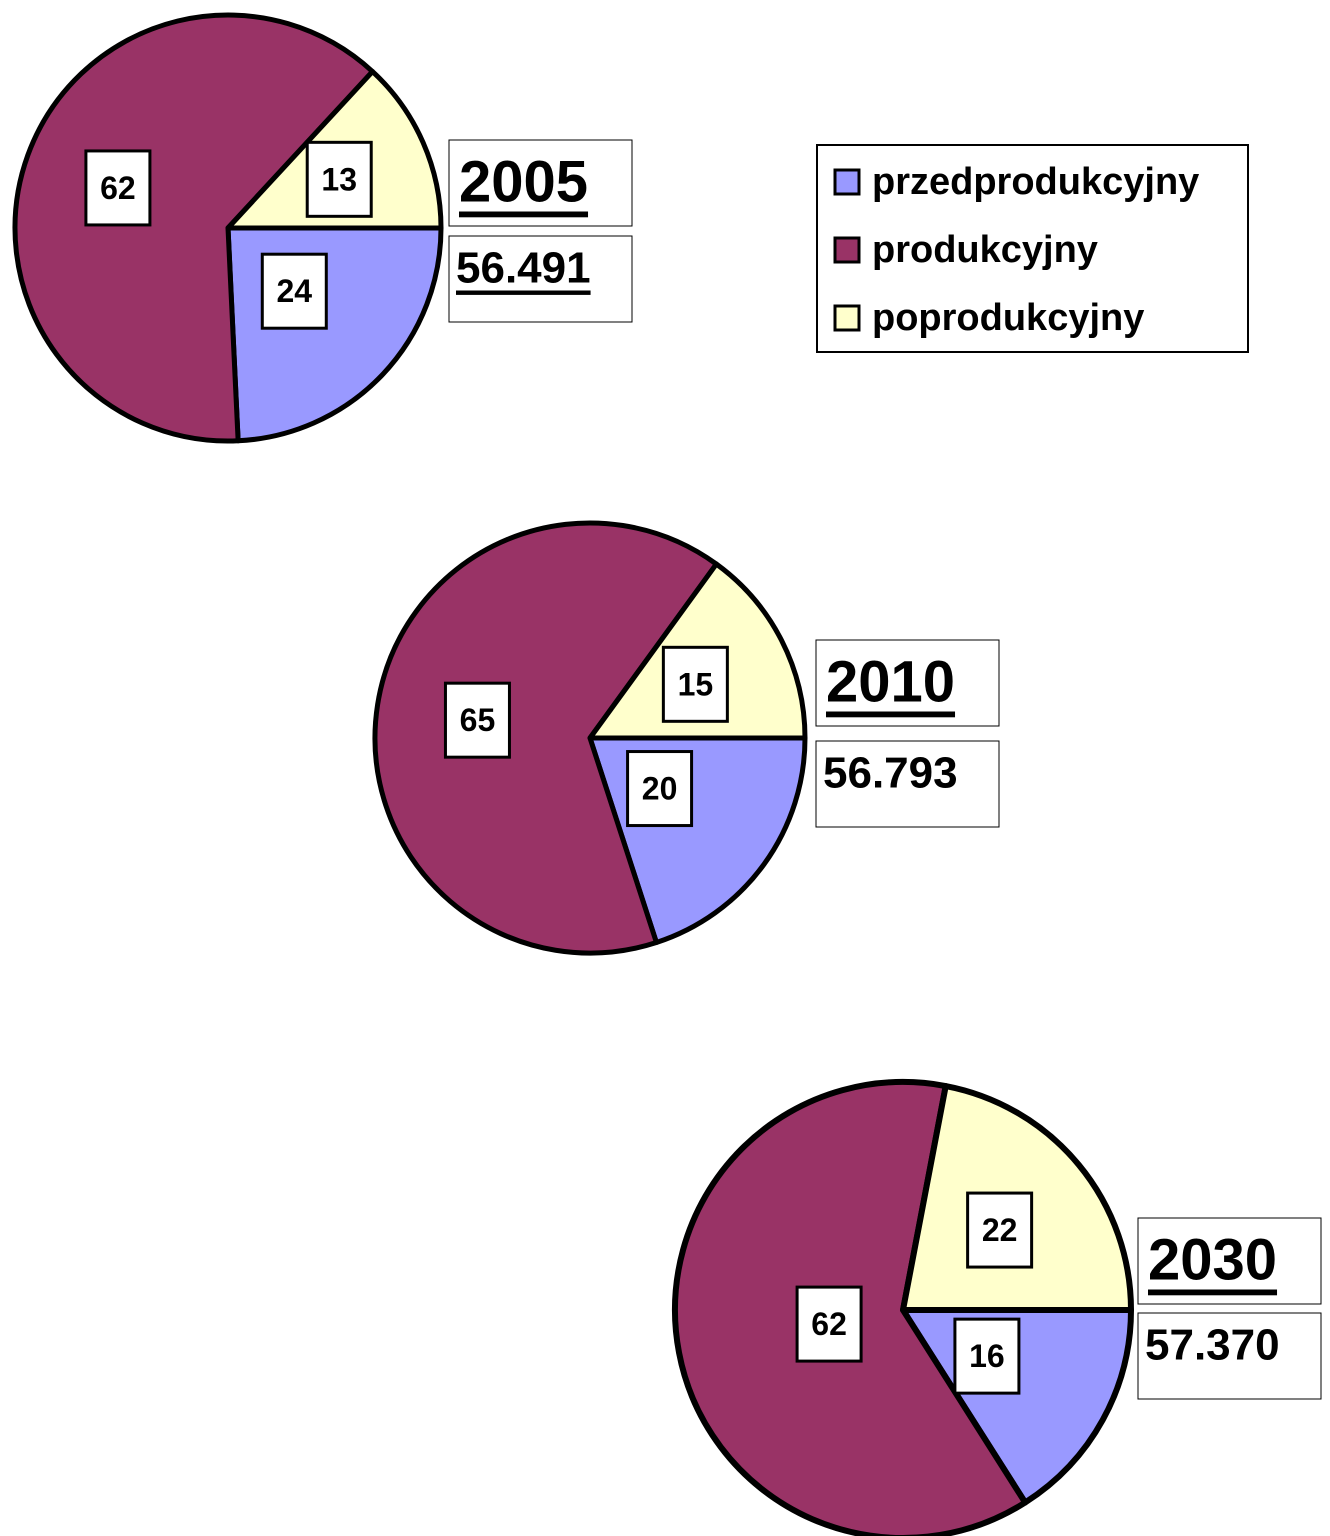 The height and width of the screenshot is (1536, 1330). Describe the element at coordinates (985, 250) in the screenshot. I see `legend-label: produkcyjny` at that location.